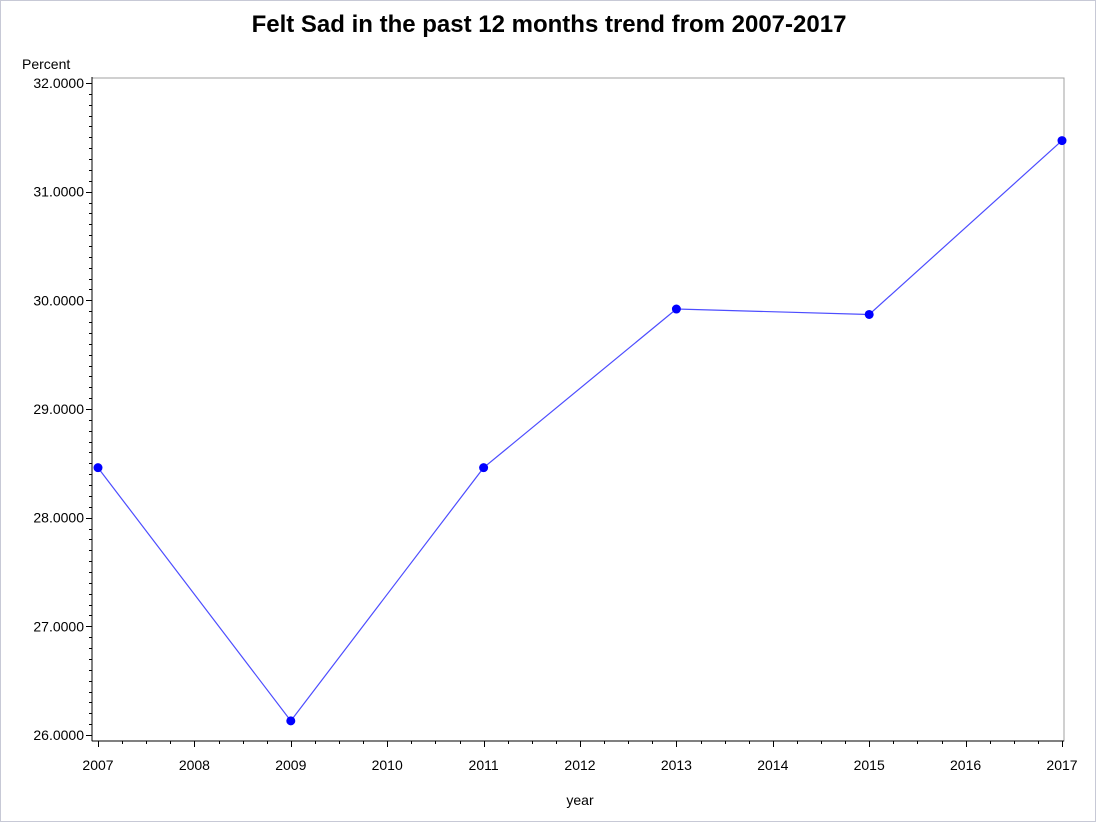 The height and width of the screenshot is (824, 1097). What do you see at coordinates (484, 765) in the screenshot?
I see `x-tick-label: 2011` at bounding box center [484, 765].